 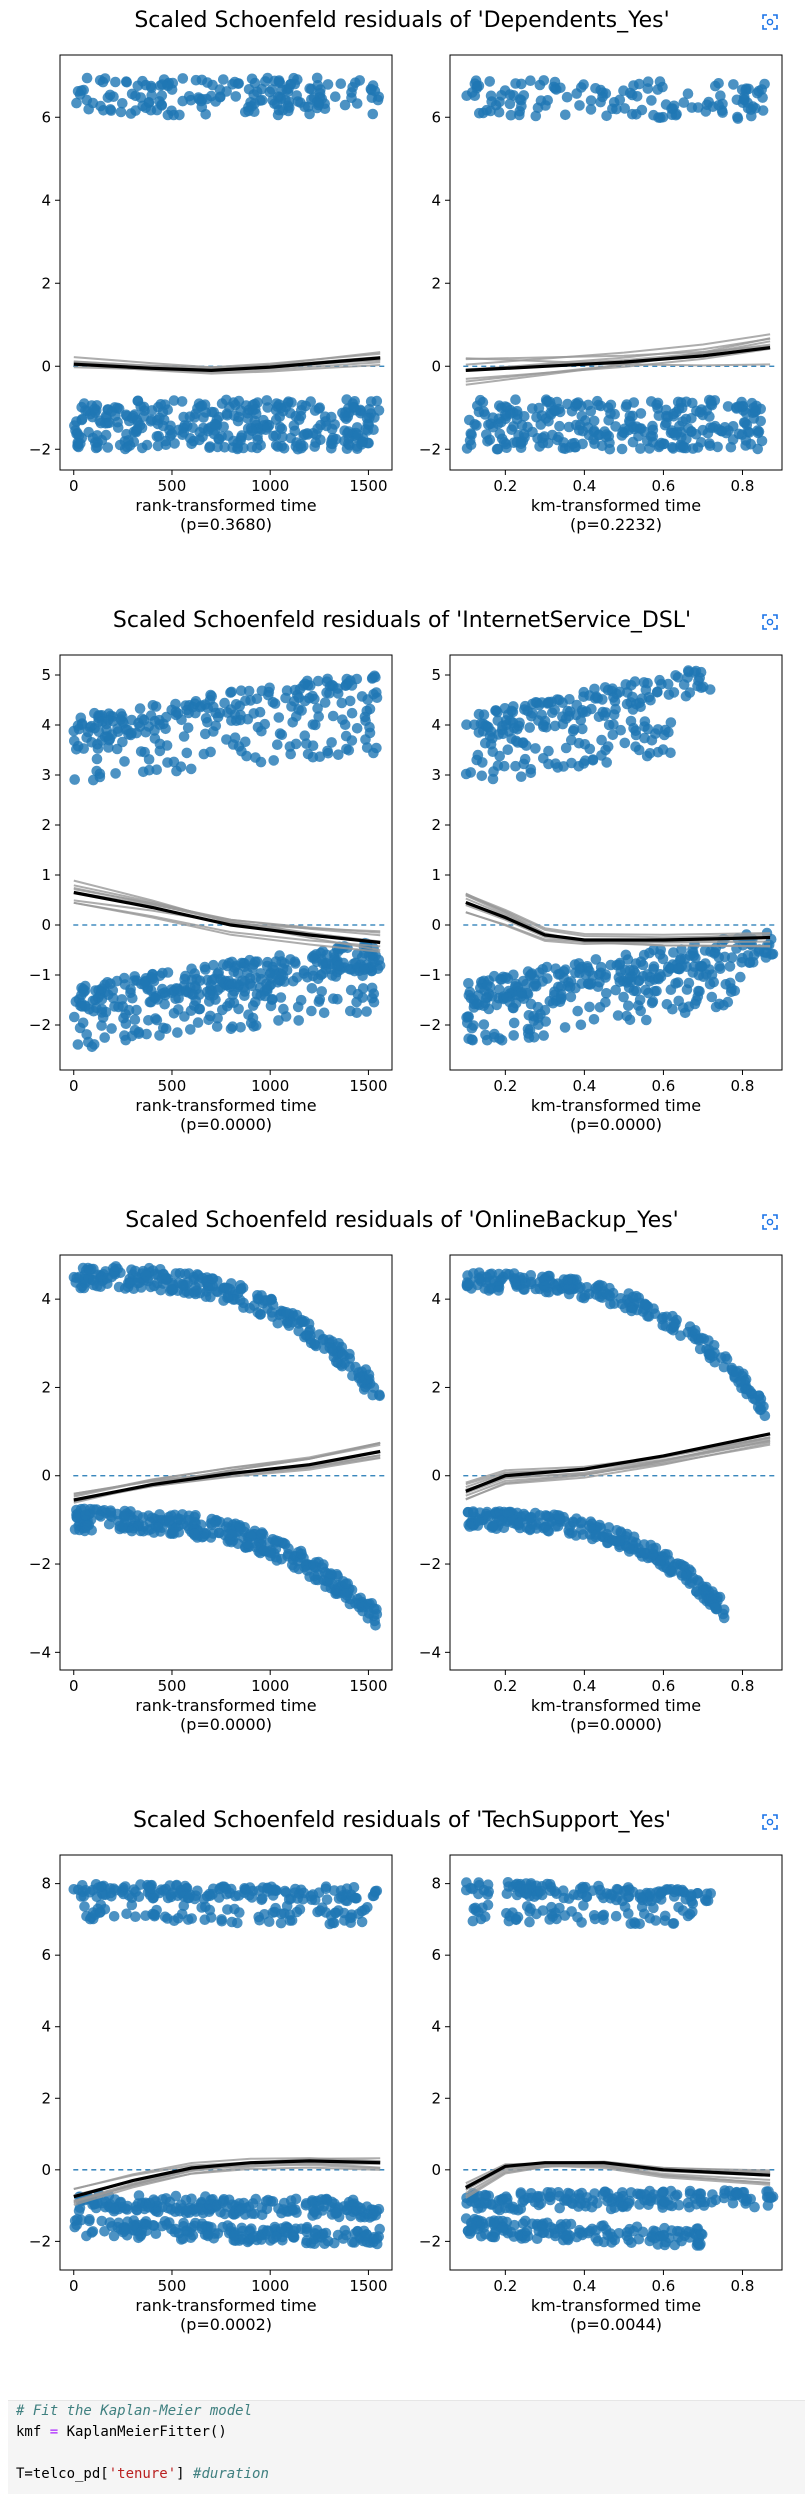 I want to click on x-tick-label: 0.8, so click(x=743, y=1086).